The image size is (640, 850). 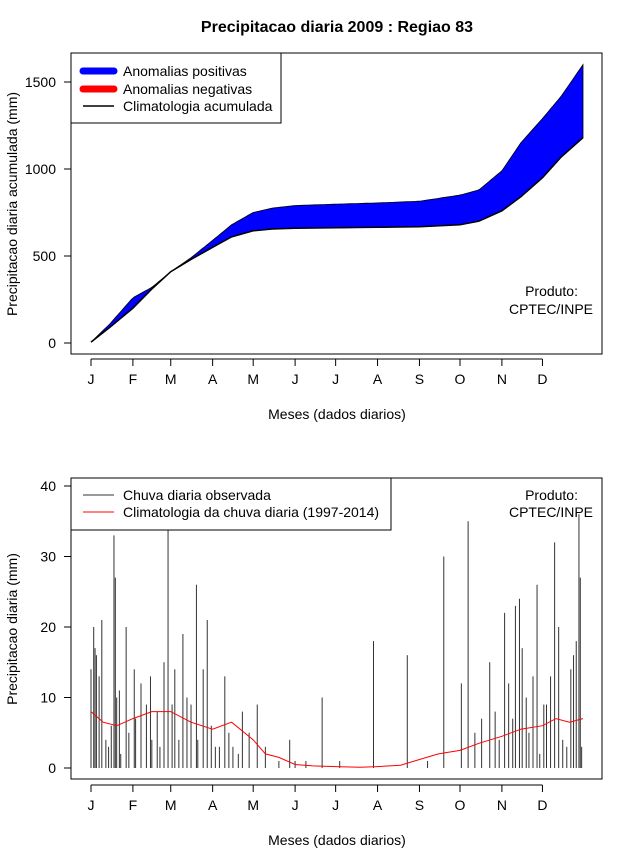 What do you see at coordinates (337, 739) in the screenshot?
I see `daily-climatology-line` at bounding box center [337, 739].